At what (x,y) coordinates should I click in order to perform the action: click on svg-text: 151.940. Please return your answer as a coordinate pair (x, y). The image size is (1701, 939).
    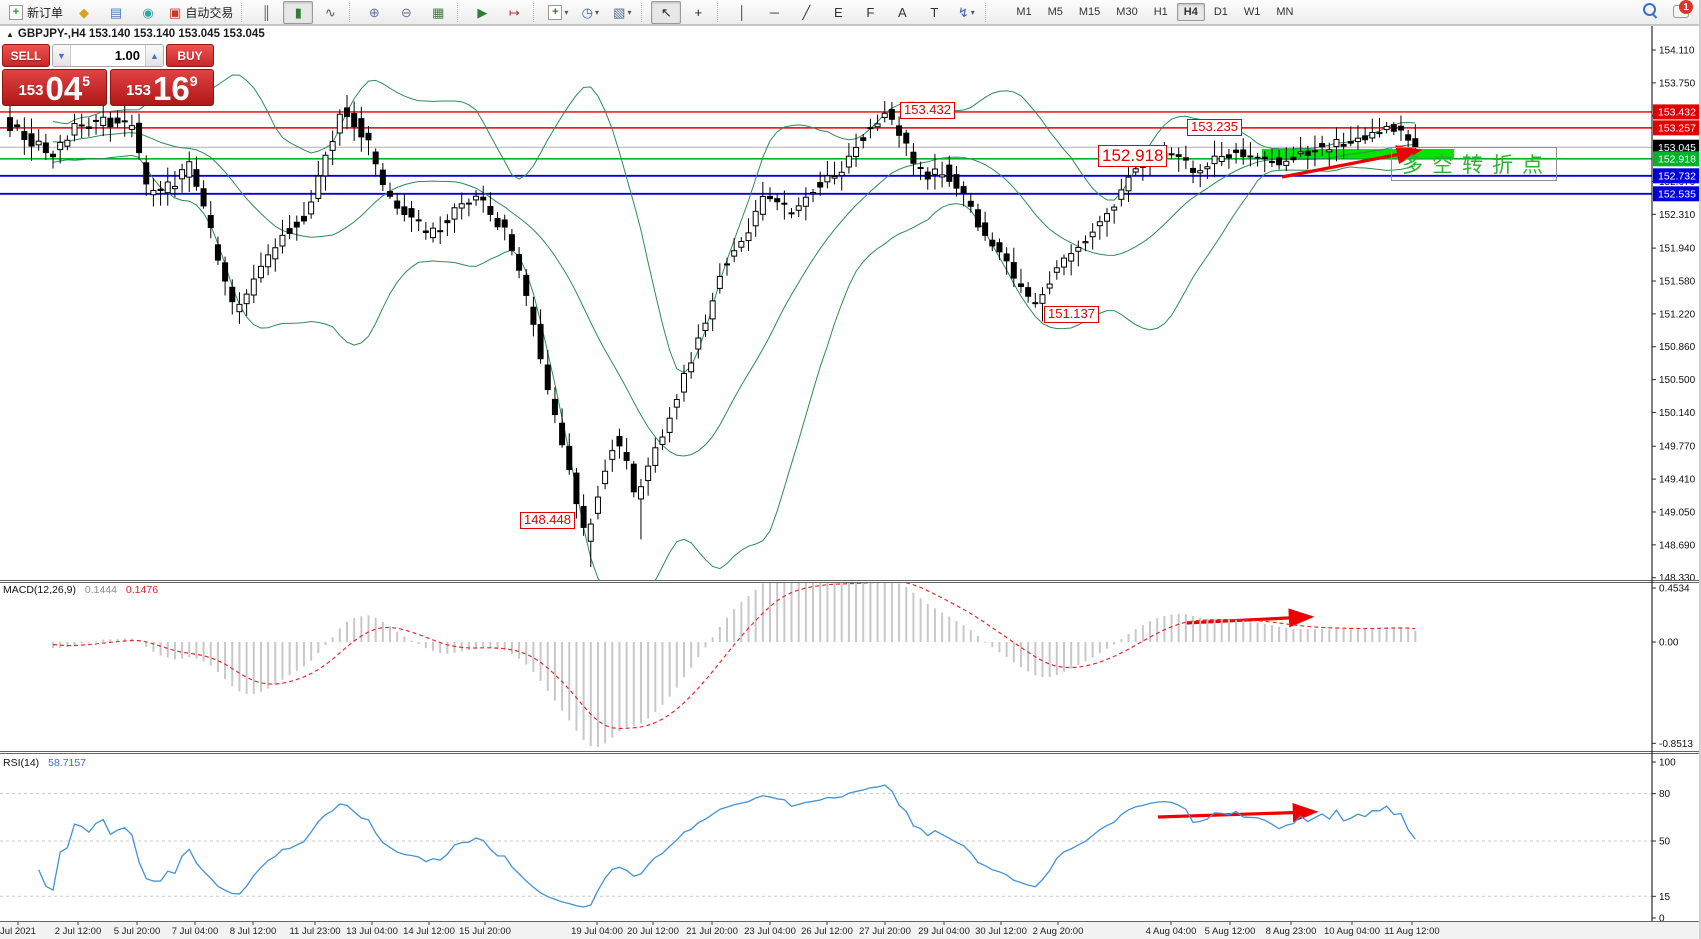
    Looking at the image, I should click on (1677, 249).